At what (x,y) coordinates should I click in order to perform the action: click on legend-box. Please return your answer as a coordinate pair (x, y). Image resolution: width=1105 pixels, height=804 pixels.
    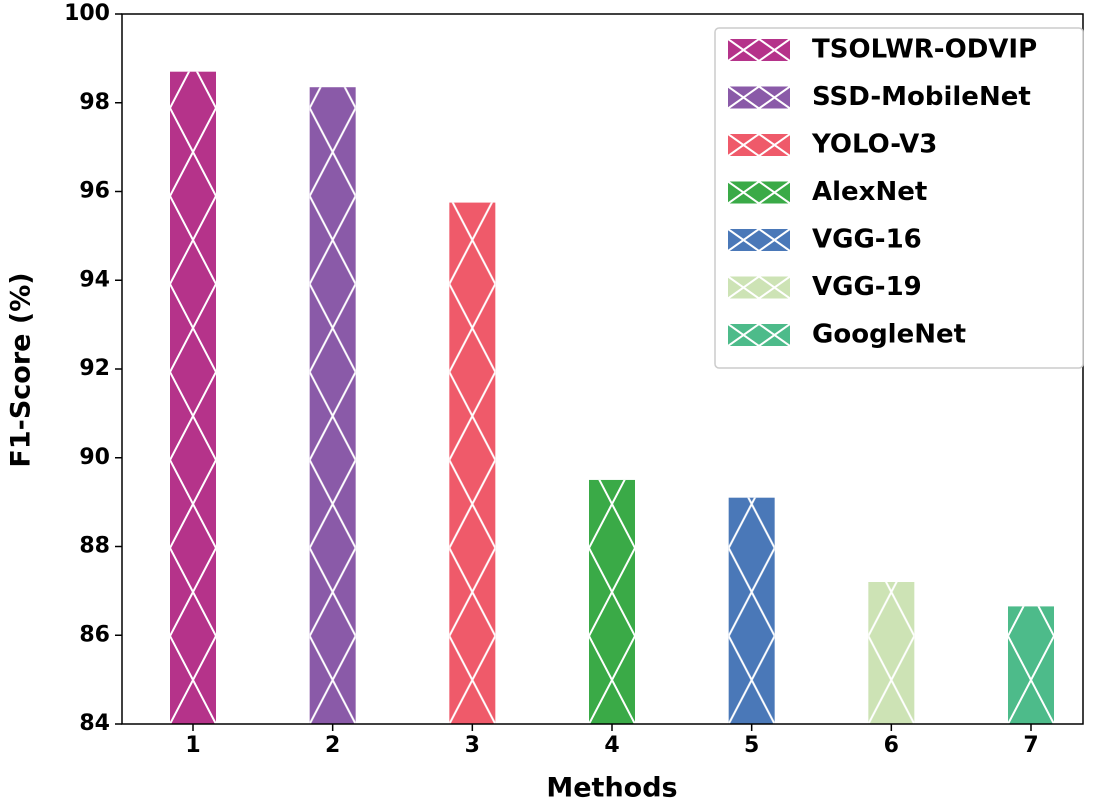
    Looking at the image, I should click on (899, 198).